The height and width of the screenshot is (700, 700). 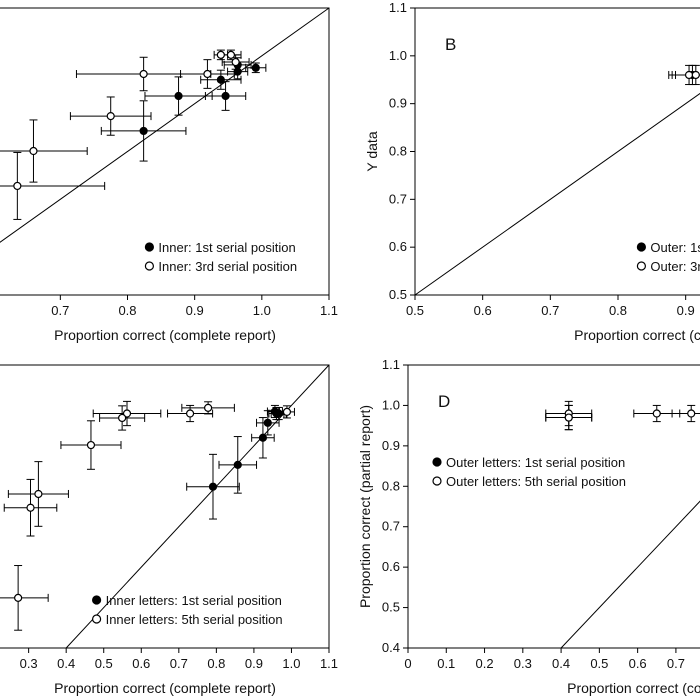 What do you see at coordinates (450, 44) in the screenshot?
I see `panel-label: B` at bounding box center [450, 44].